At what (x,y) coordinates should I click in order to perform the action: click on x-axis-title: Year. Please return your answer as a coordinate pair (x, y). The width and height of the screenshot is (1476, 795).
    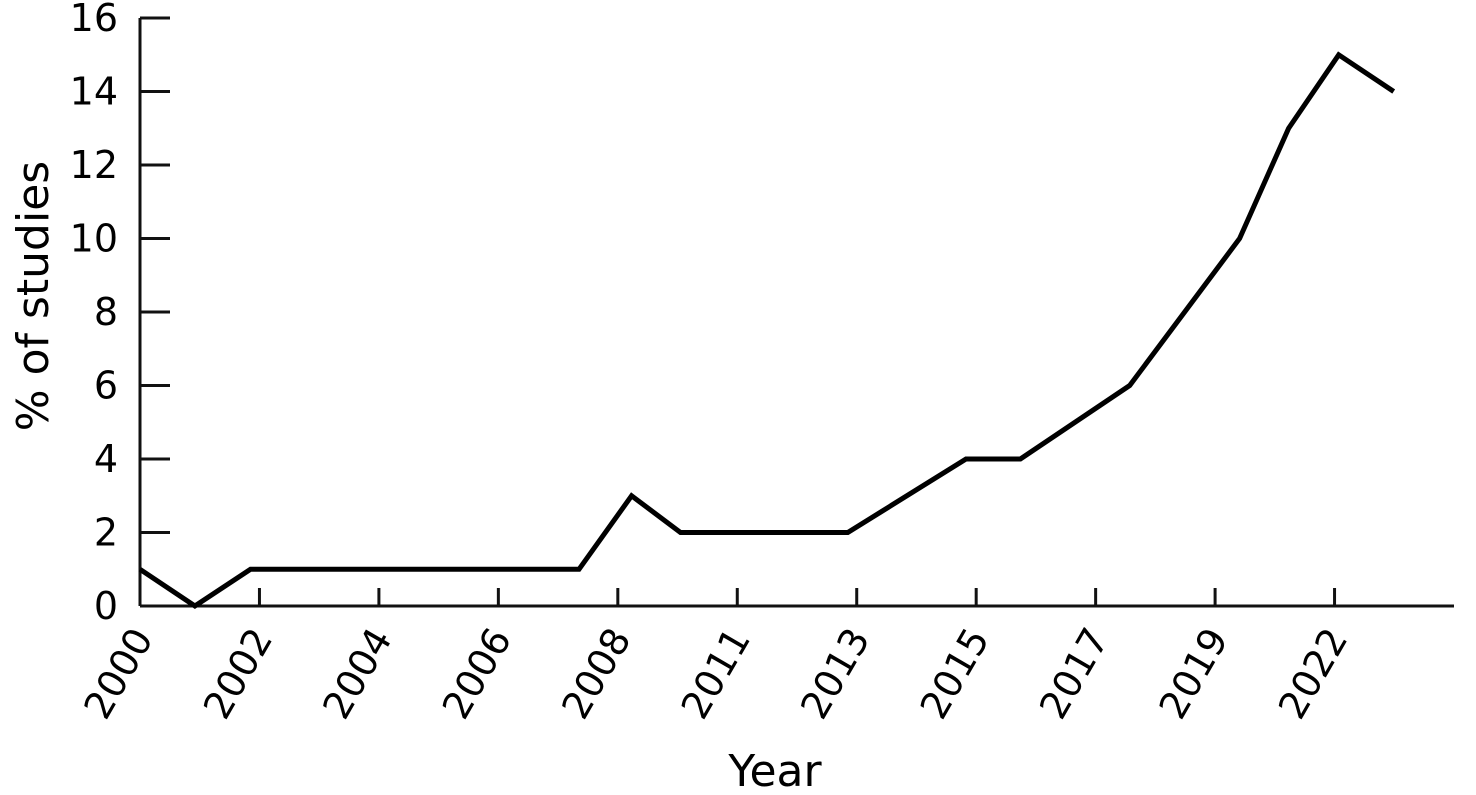
    Looking at the image, I should click on (774, 770).